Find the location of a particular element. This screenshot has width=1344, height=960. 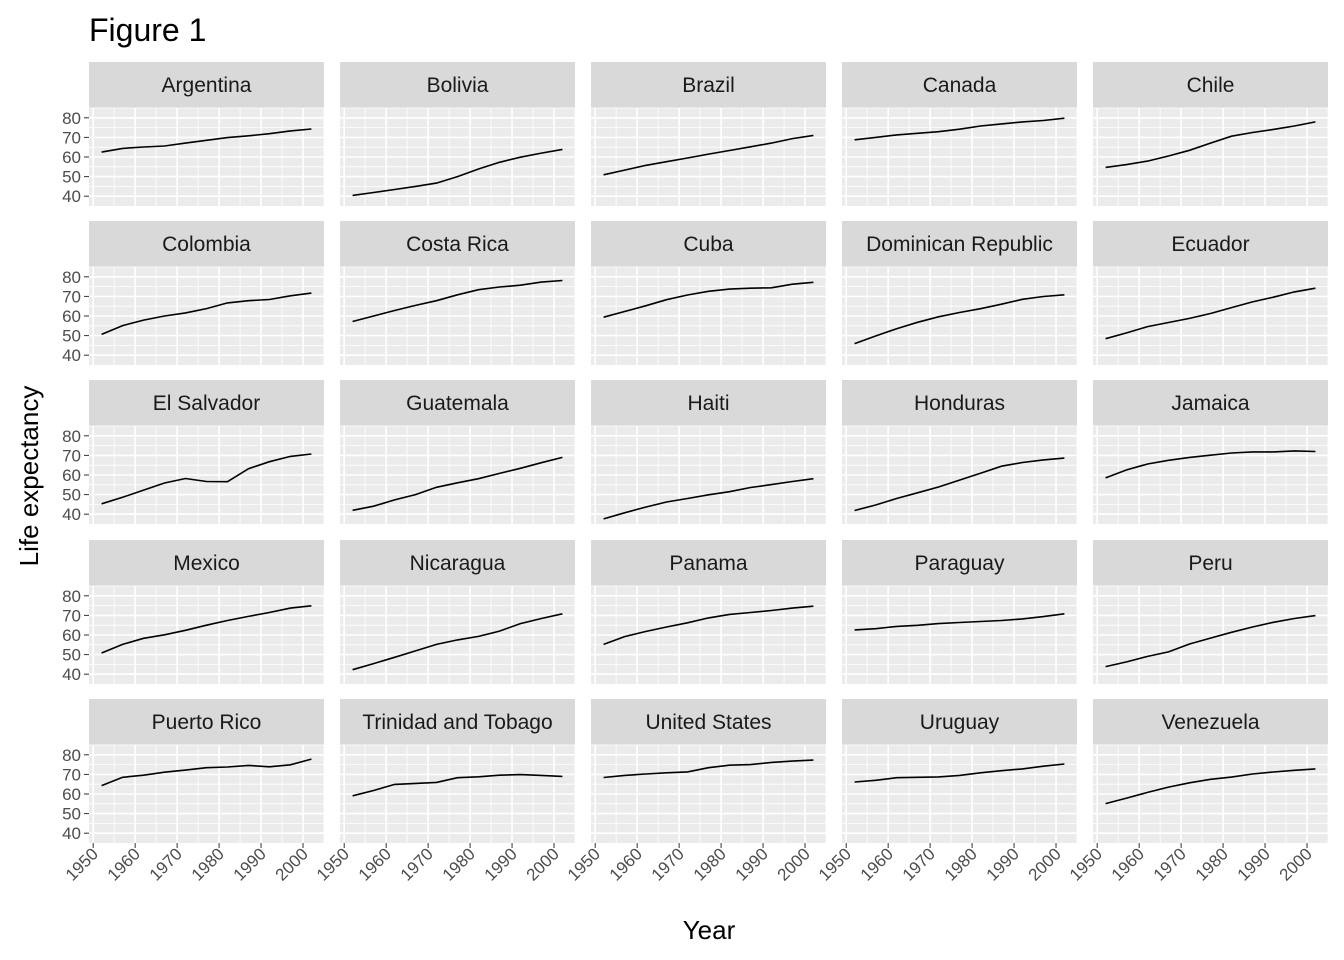

facet-panel: Uruguay 1950 1960 1970 1980 1990 2000 is located at coordinates (946, 792).